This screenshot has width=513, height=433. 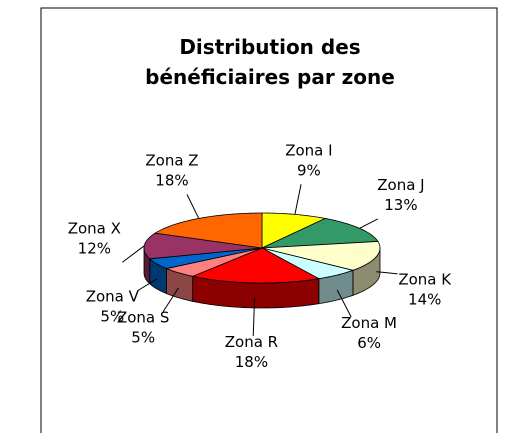 What do you see at coordinates (94, 249) in the screenshot?
I see `value-label: 12%` at bounding box center [94, 249].